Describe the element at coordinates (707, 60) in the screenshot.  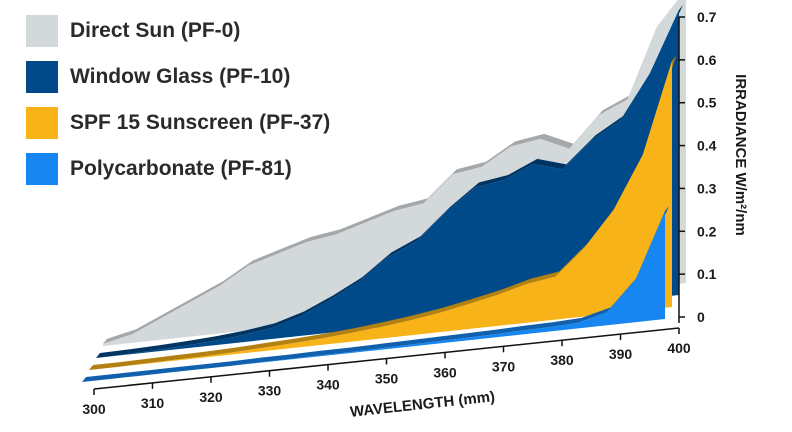
I see `y-tick-label: 0.6` at that location.